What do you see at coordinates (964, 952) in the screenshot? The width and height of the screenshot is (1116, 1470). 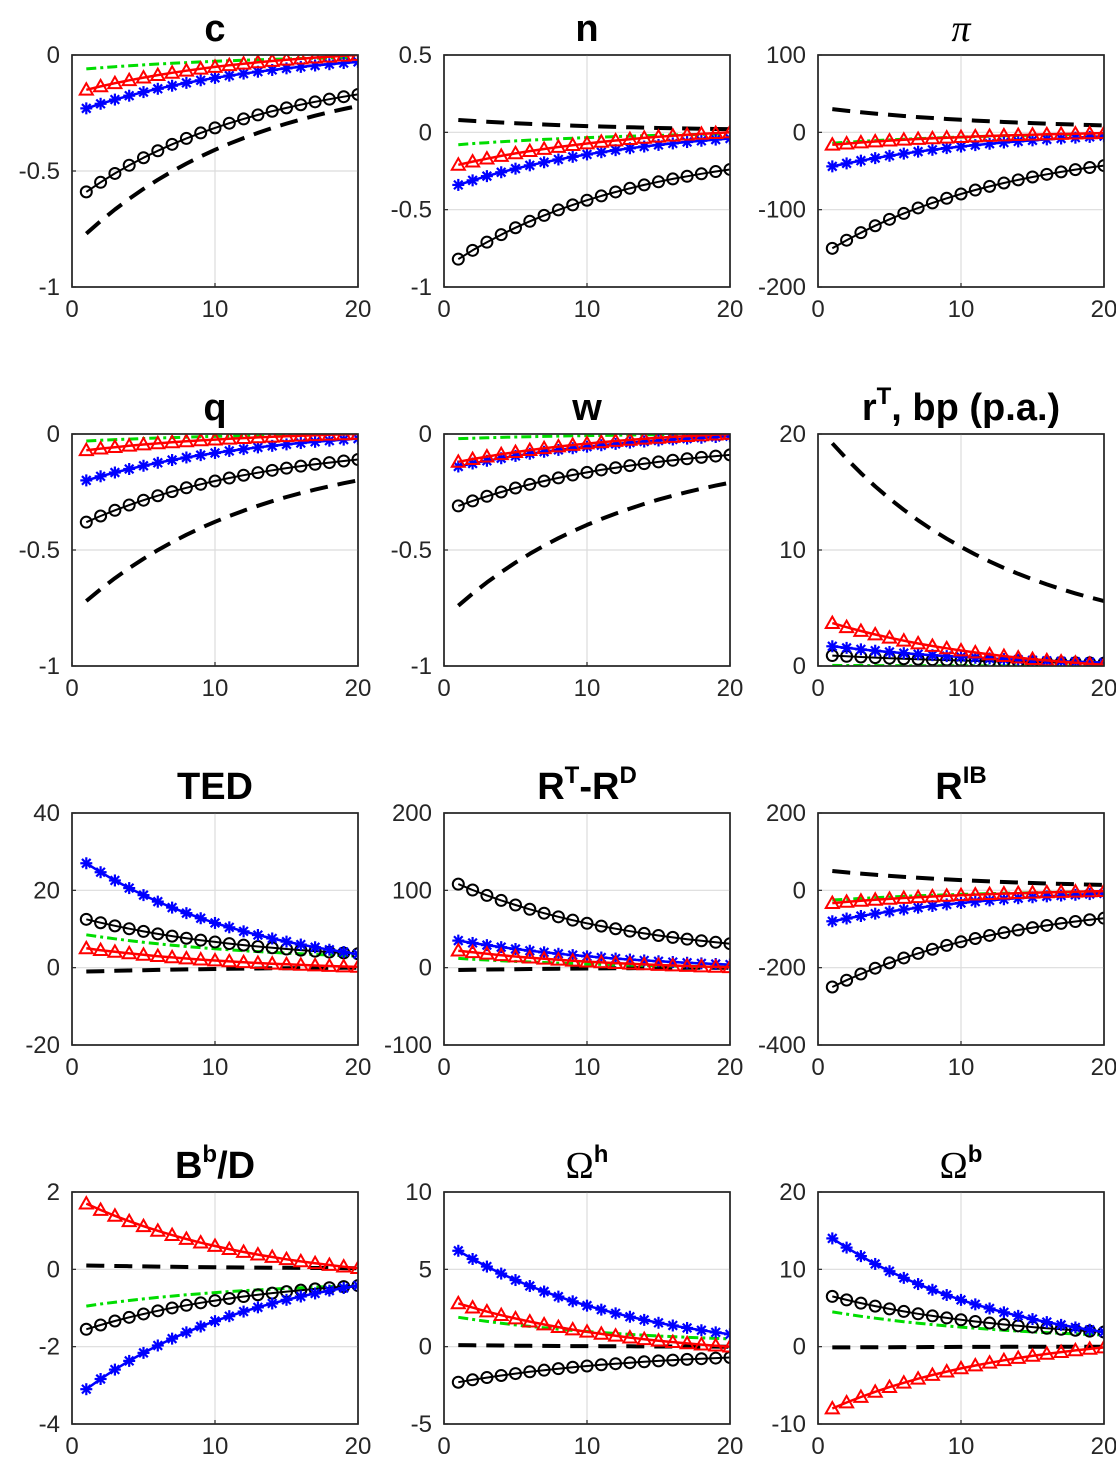 I see `series-black-circle` at bounding box center [964, 952].